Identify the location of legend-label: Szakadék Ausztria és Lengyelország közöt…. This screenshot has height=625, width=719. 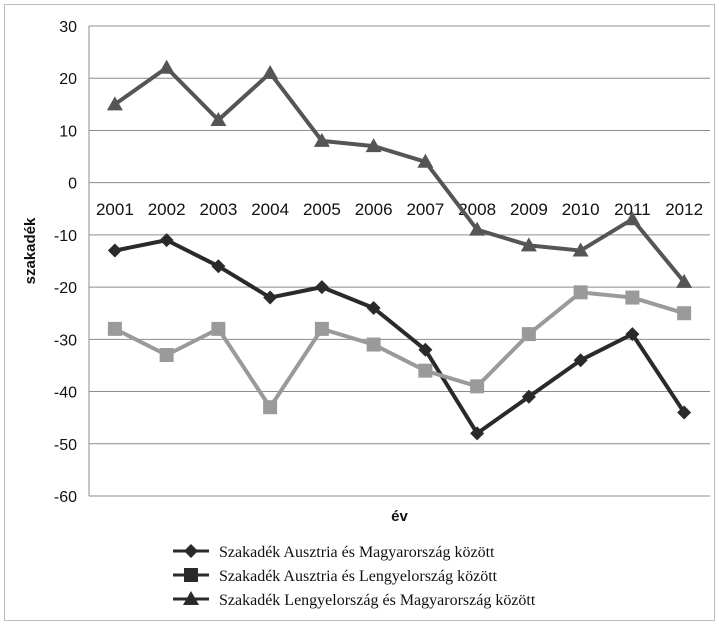
(358, 576).